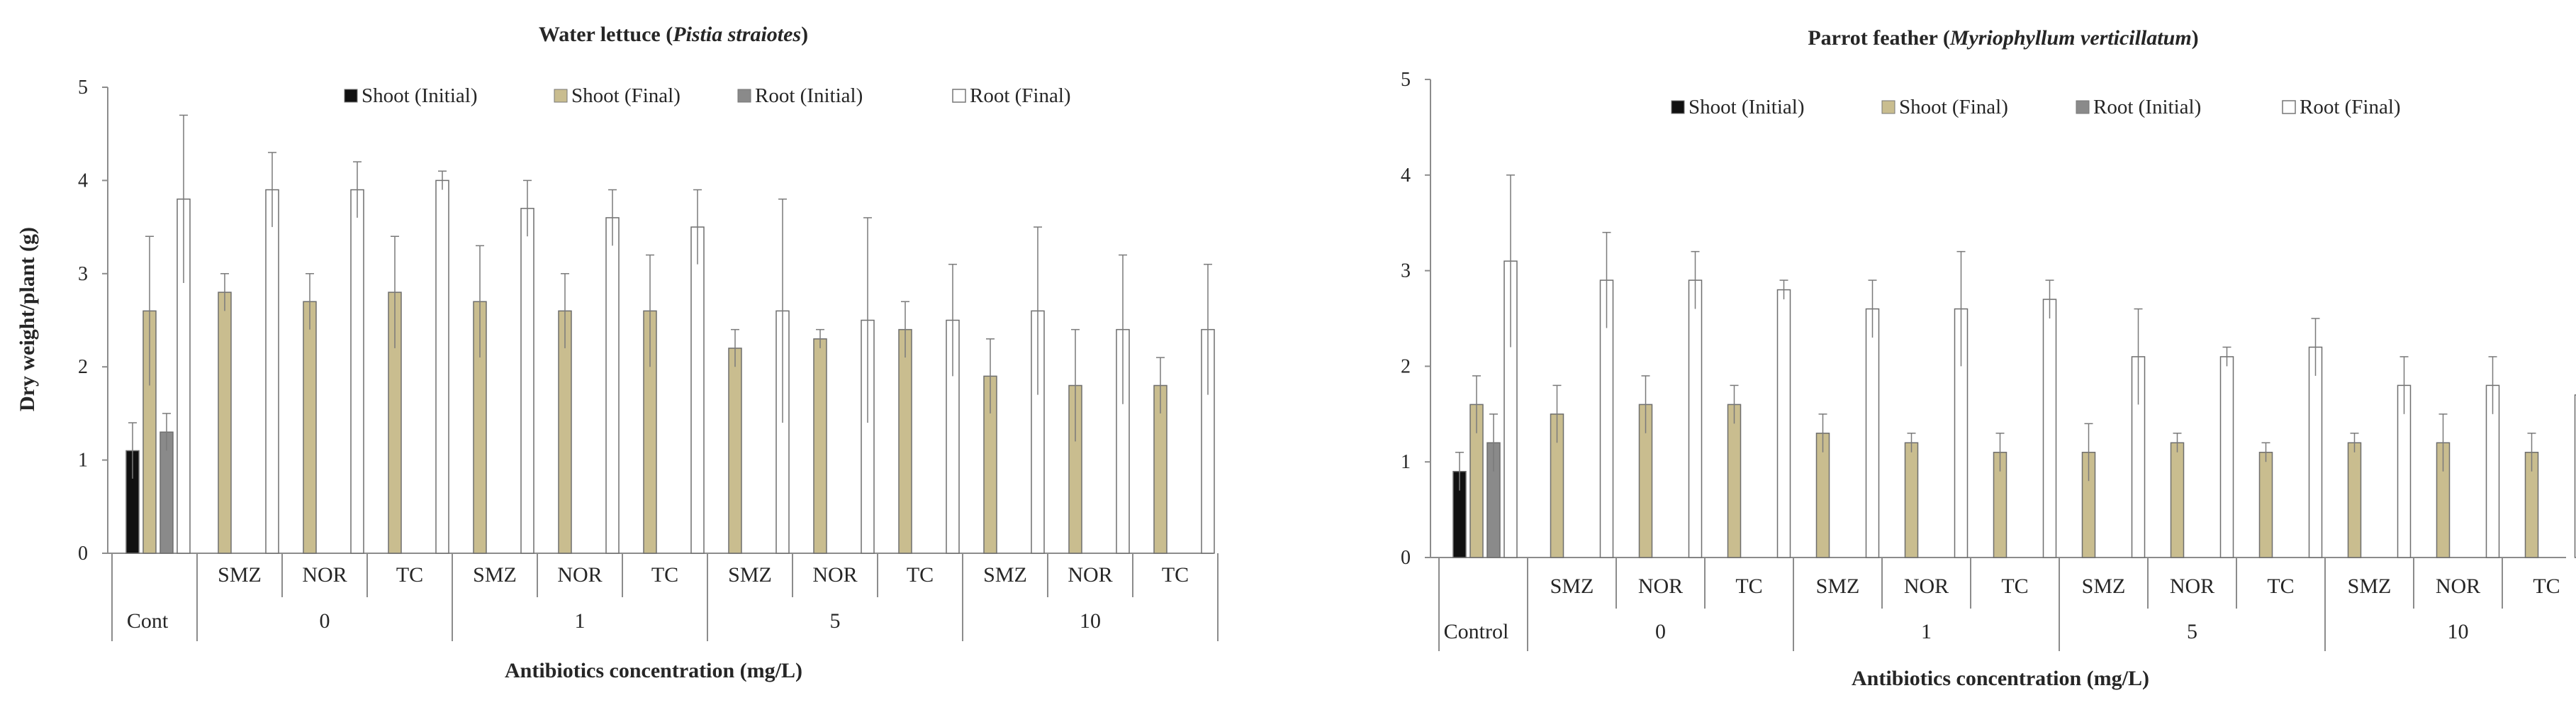  I want to click on bar-5-NOR-root-final, so click(2226, 457).